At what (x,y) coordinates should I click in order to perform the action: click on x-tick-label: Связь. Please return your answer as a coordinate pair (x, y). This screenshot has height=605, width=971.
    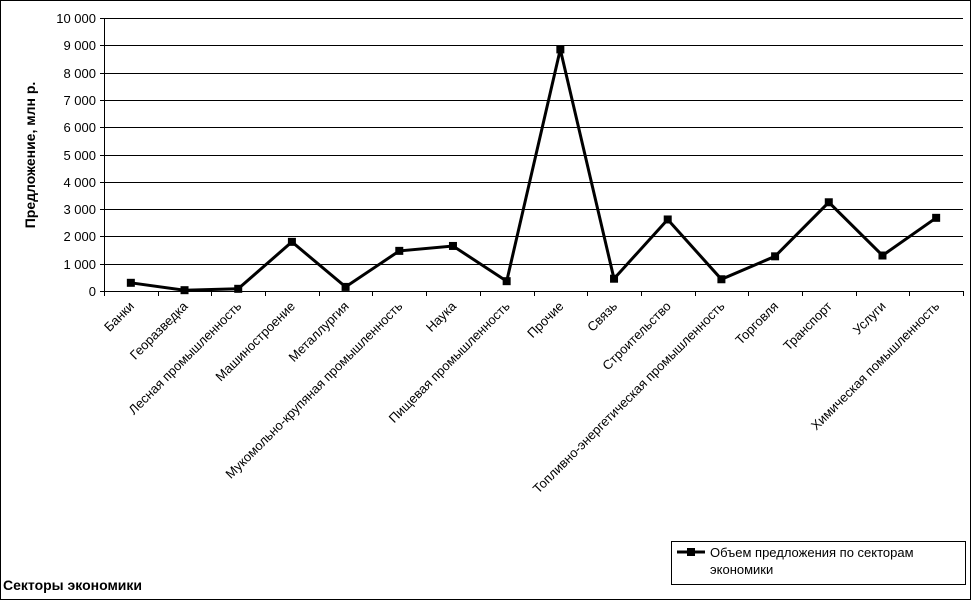
    Looking at the image, I should click on (602, 316).